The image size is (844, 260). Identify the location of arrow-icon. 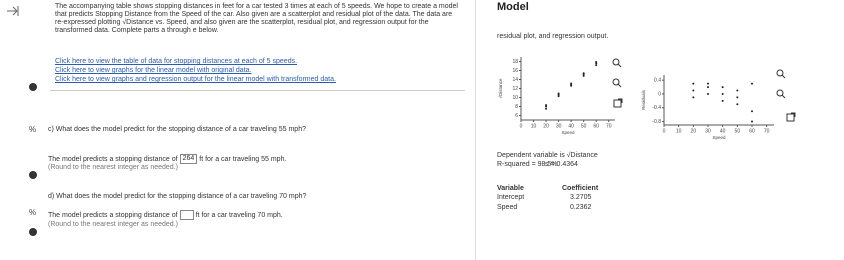
(13, 11).